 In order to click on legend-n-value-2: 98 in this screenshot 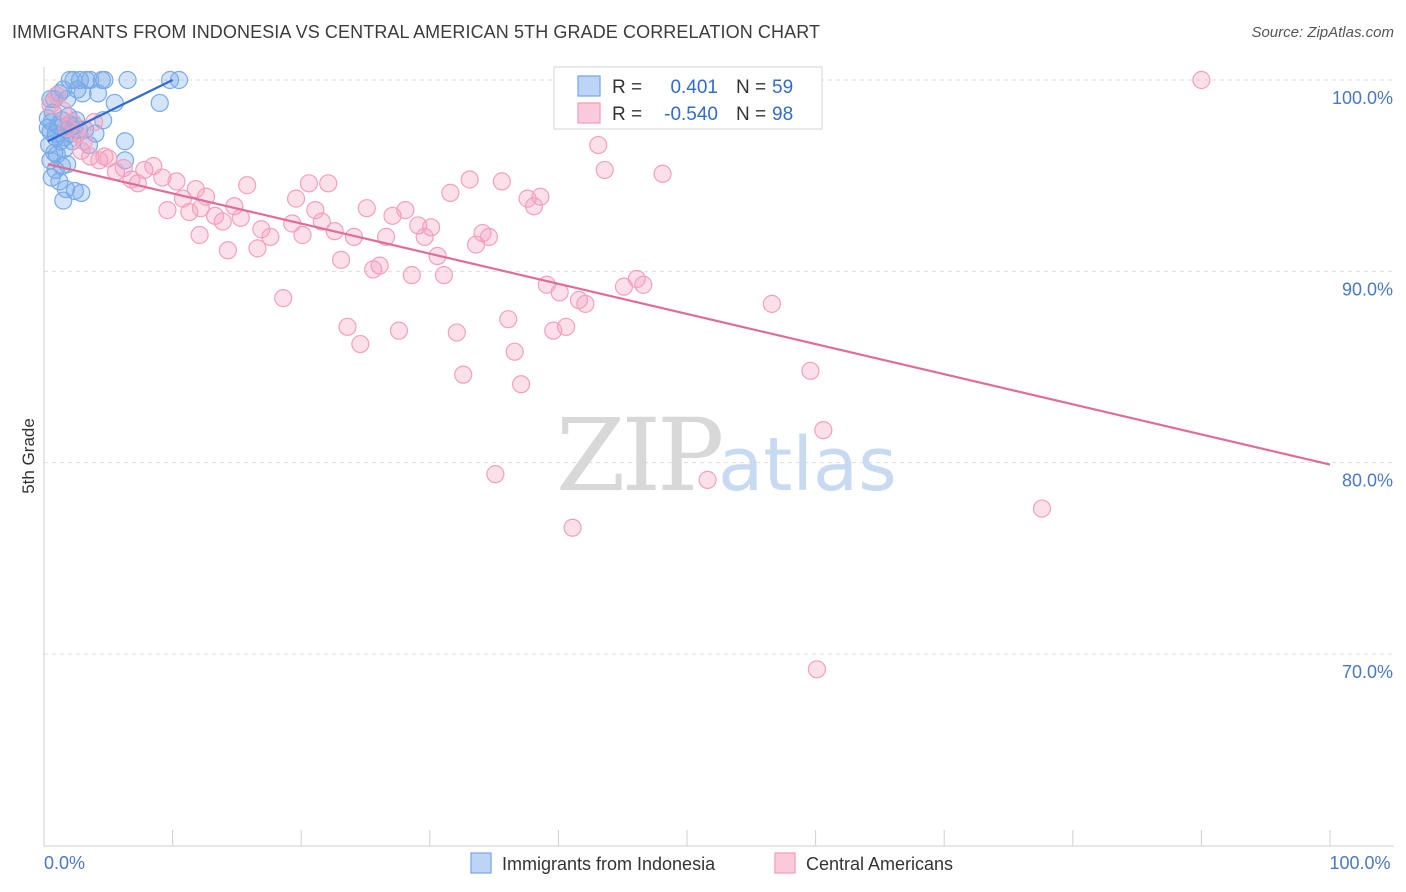, I will do `click(782, 114)`.